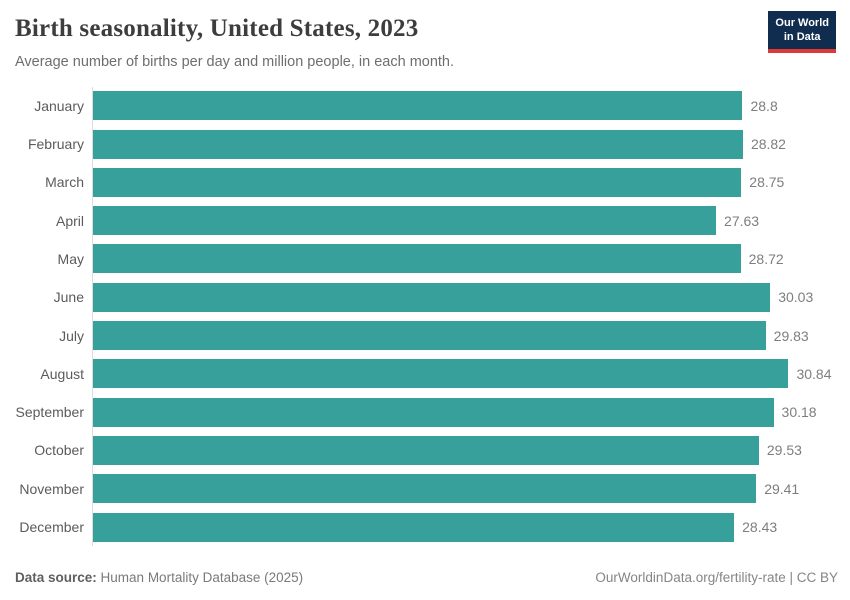 Image resolution: width=850 pixels, height=600 pixels. What do you see at coordinates (796, 297) in the screenshot?
I see `bar-value-label: 30.03` at bounding box center [796, 297].